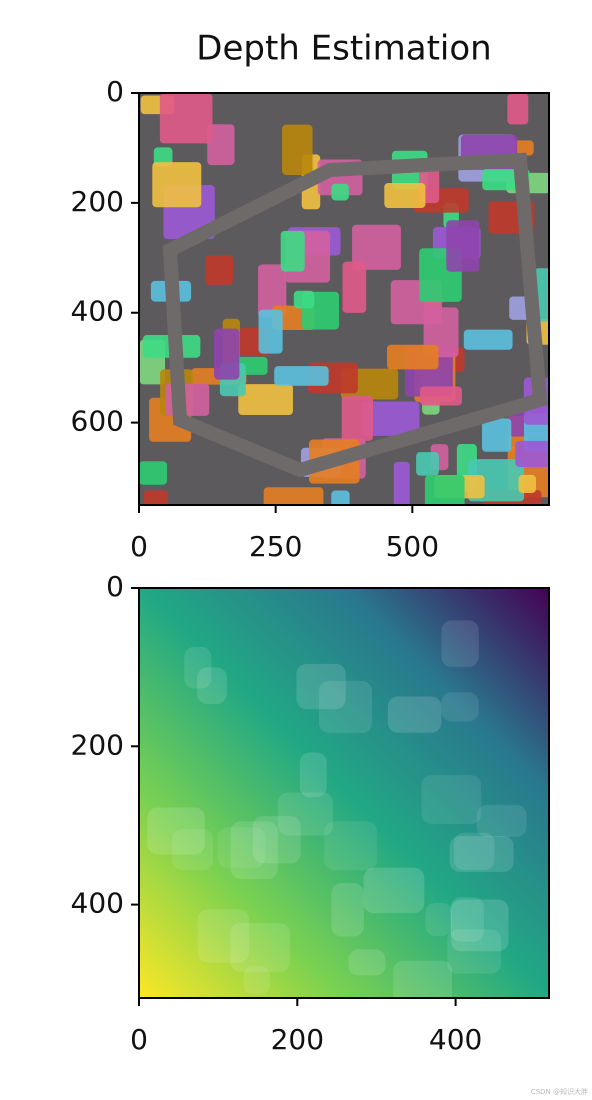 Image resolution: width=592 pixels, height=1100 pixels. I want to click on y-tick-label: 600, so click(97, 421).